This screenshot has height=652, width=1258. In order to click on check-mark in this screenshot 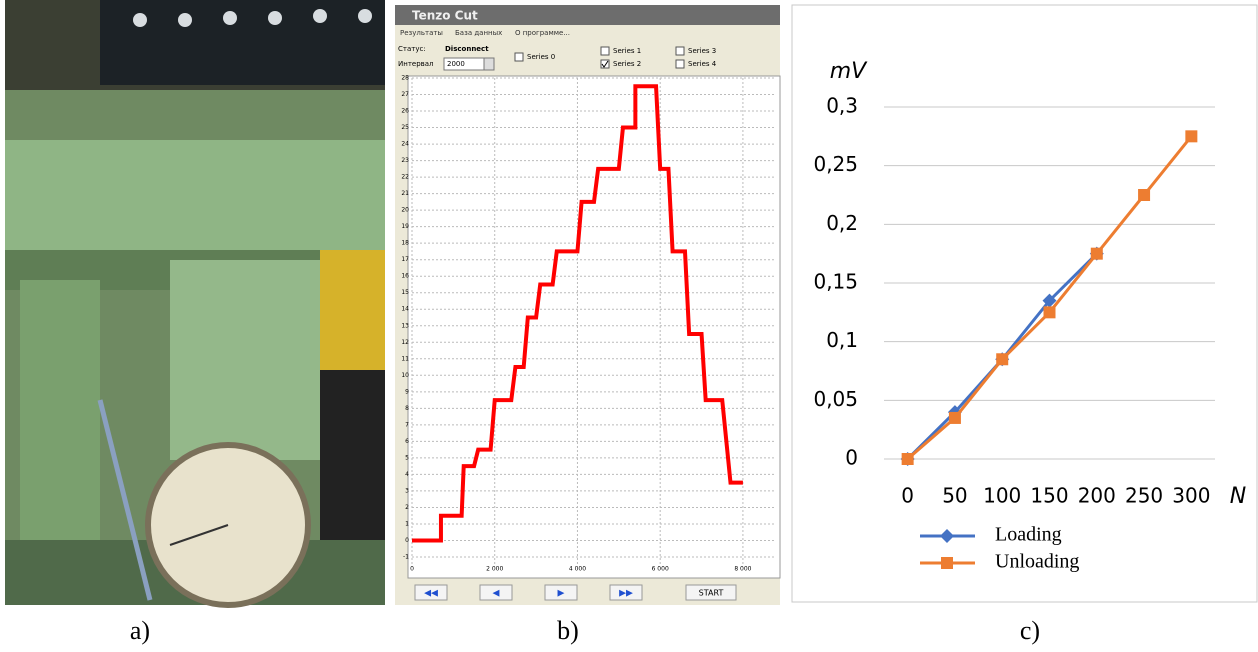, I will do `click(605, 64)`.